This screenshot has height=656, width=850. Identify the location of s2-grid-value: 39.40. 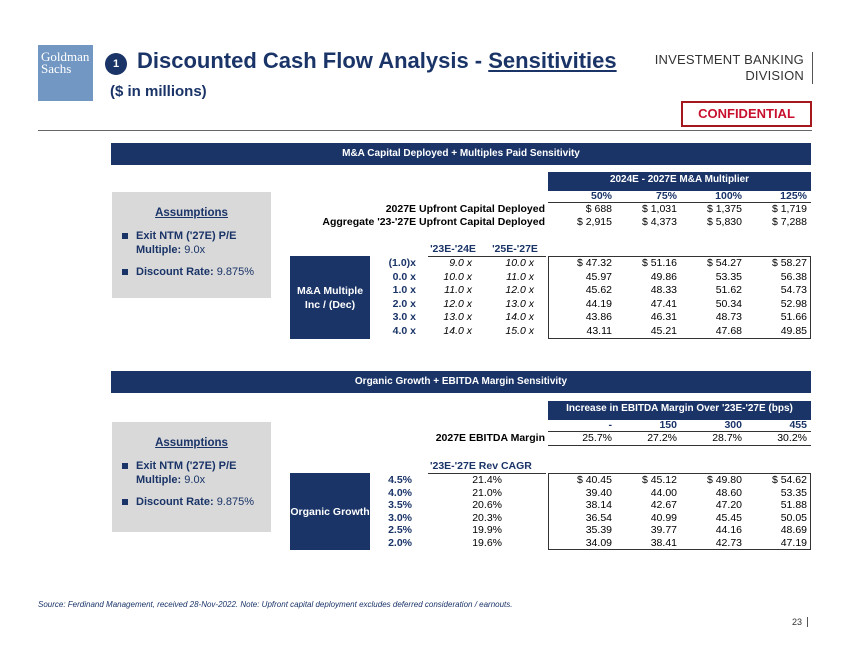
(598, 492).